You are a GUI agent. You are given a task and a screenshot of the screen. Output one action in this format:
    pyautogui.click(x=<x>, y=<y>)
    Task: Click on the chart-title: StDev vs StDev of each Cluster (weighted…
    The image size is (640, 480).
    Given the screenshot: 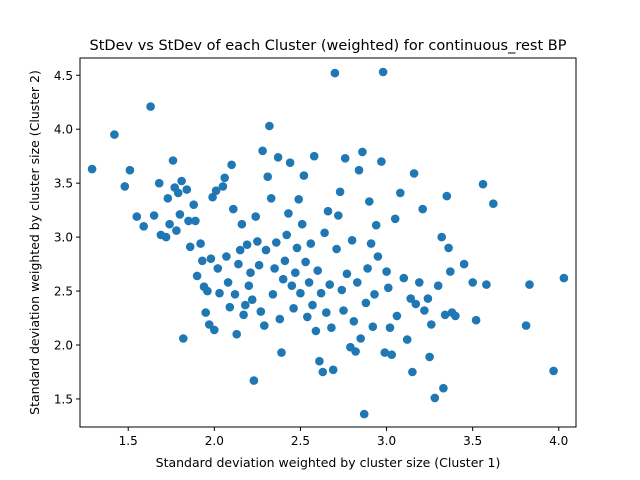 What is the action you would take?
    pyautogui.click(x=328, y=46)
    